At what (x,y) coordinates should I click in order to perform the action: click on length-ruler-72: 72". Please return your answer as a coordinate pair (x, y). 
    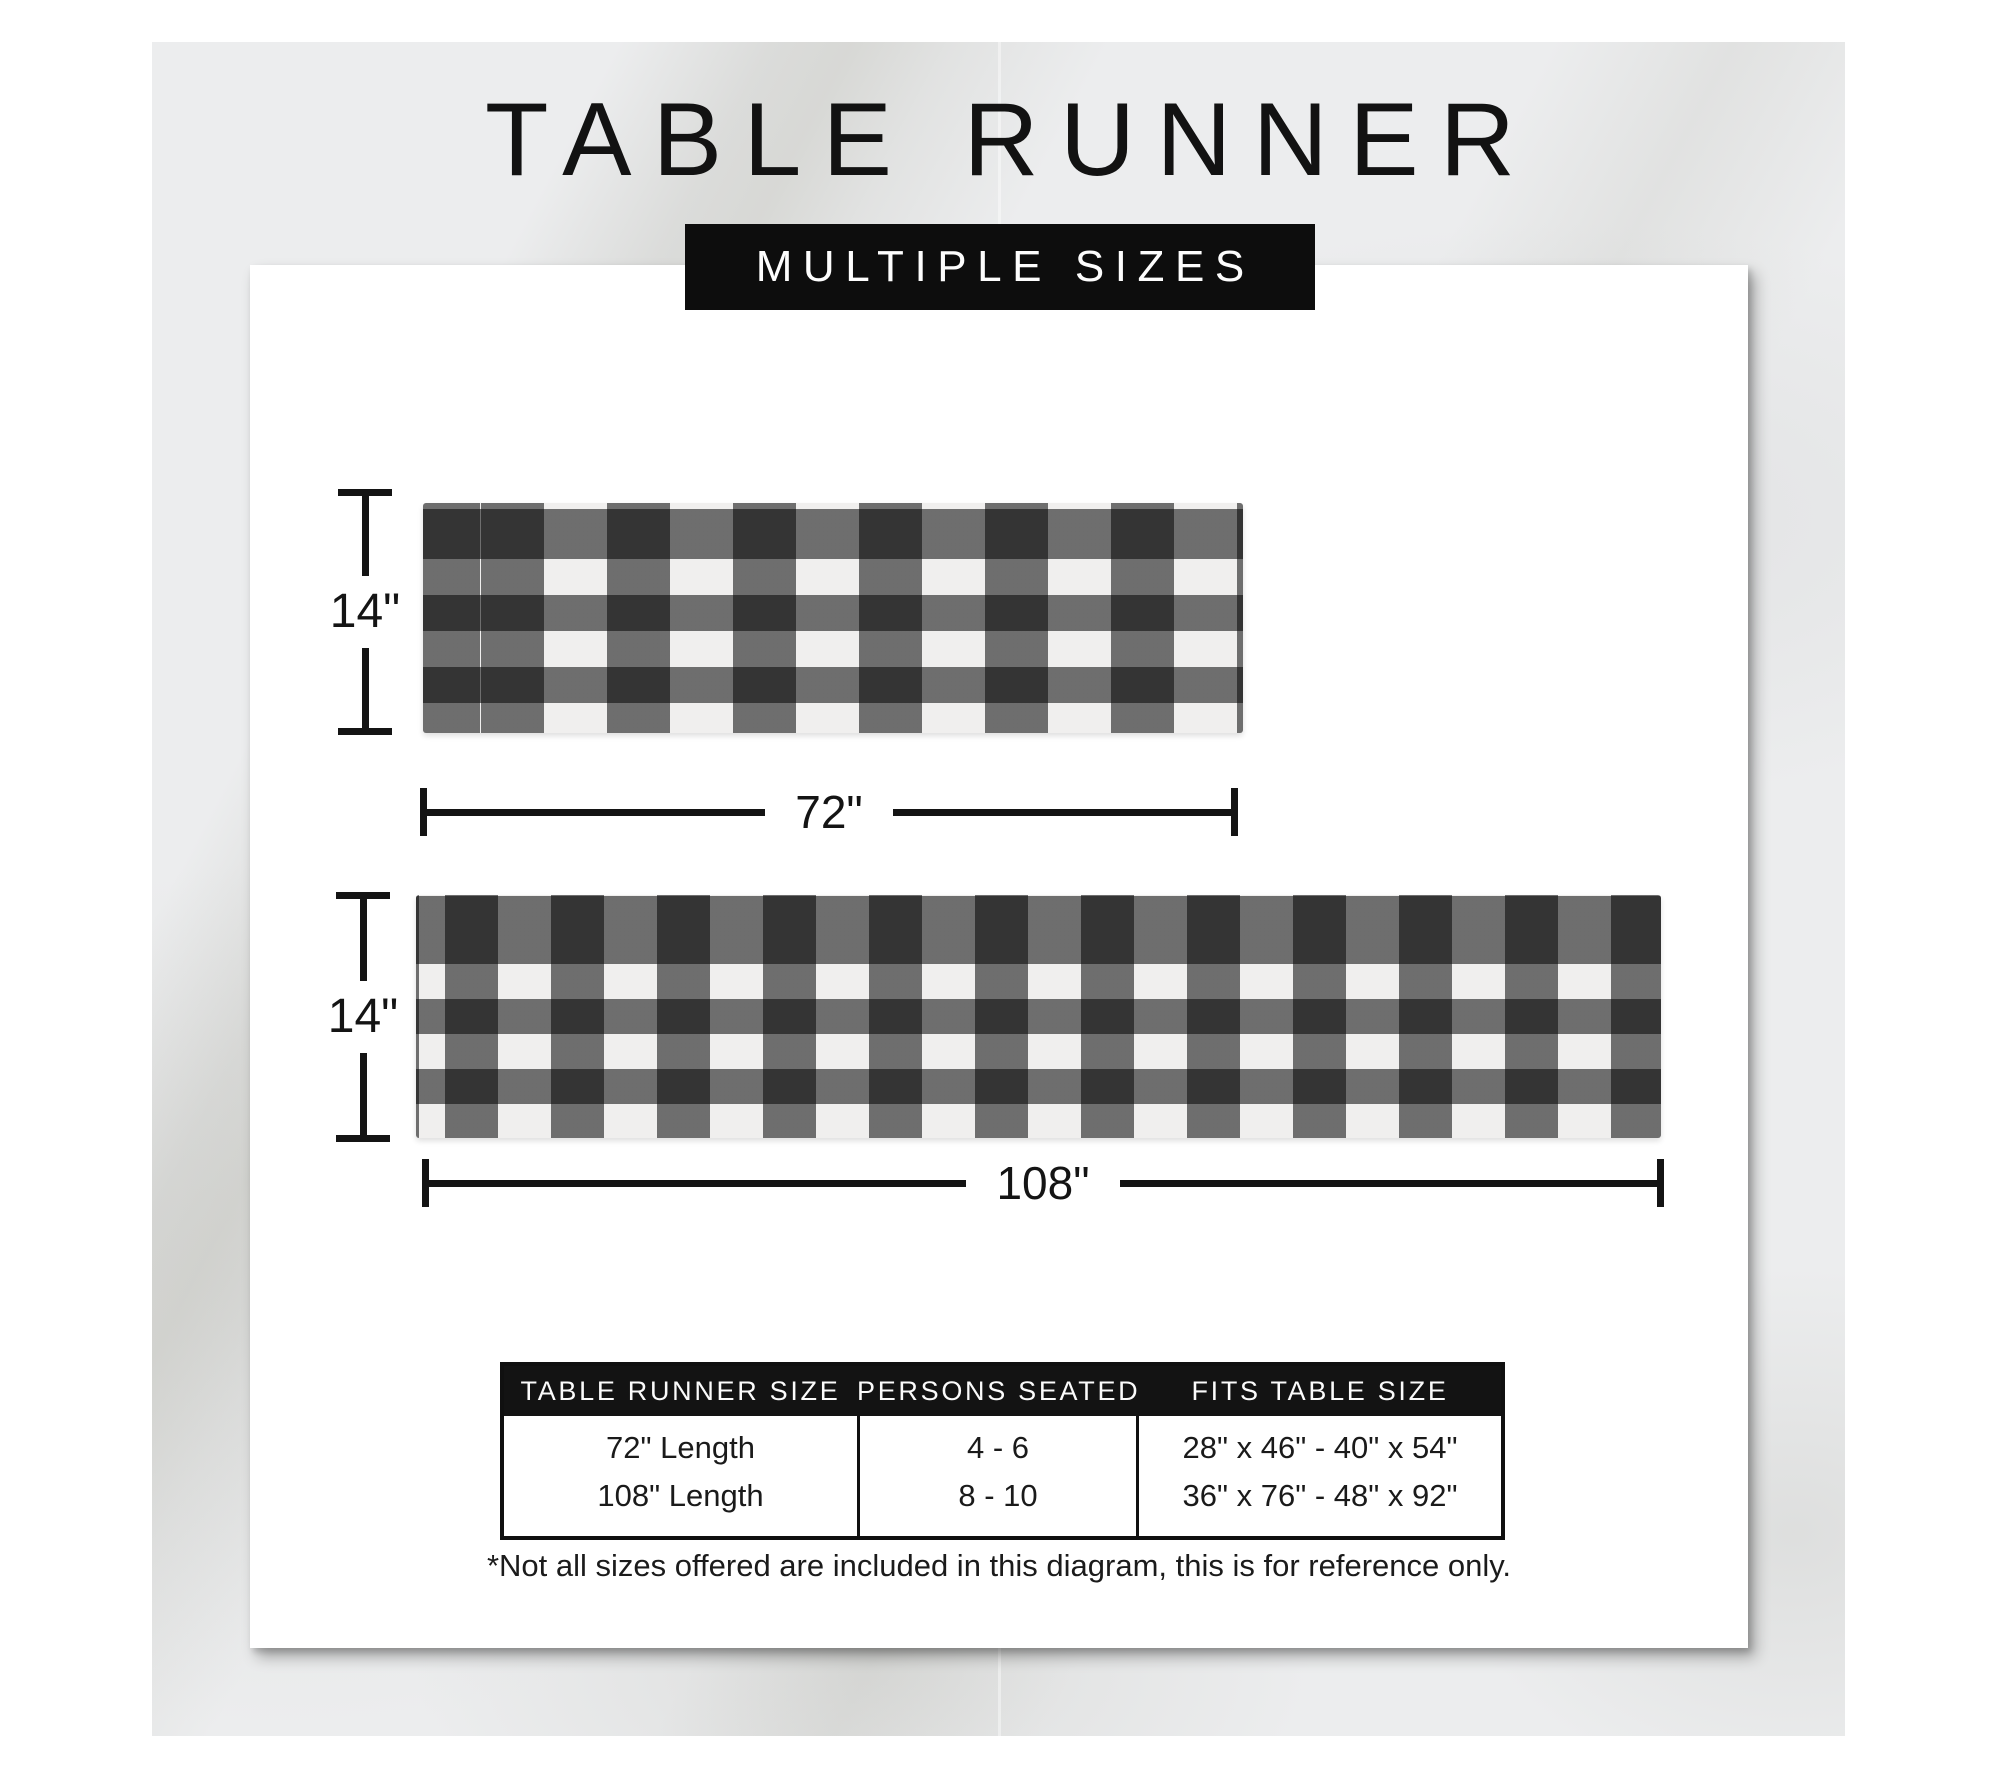
    Looking at the image, I should click on (829, 812).